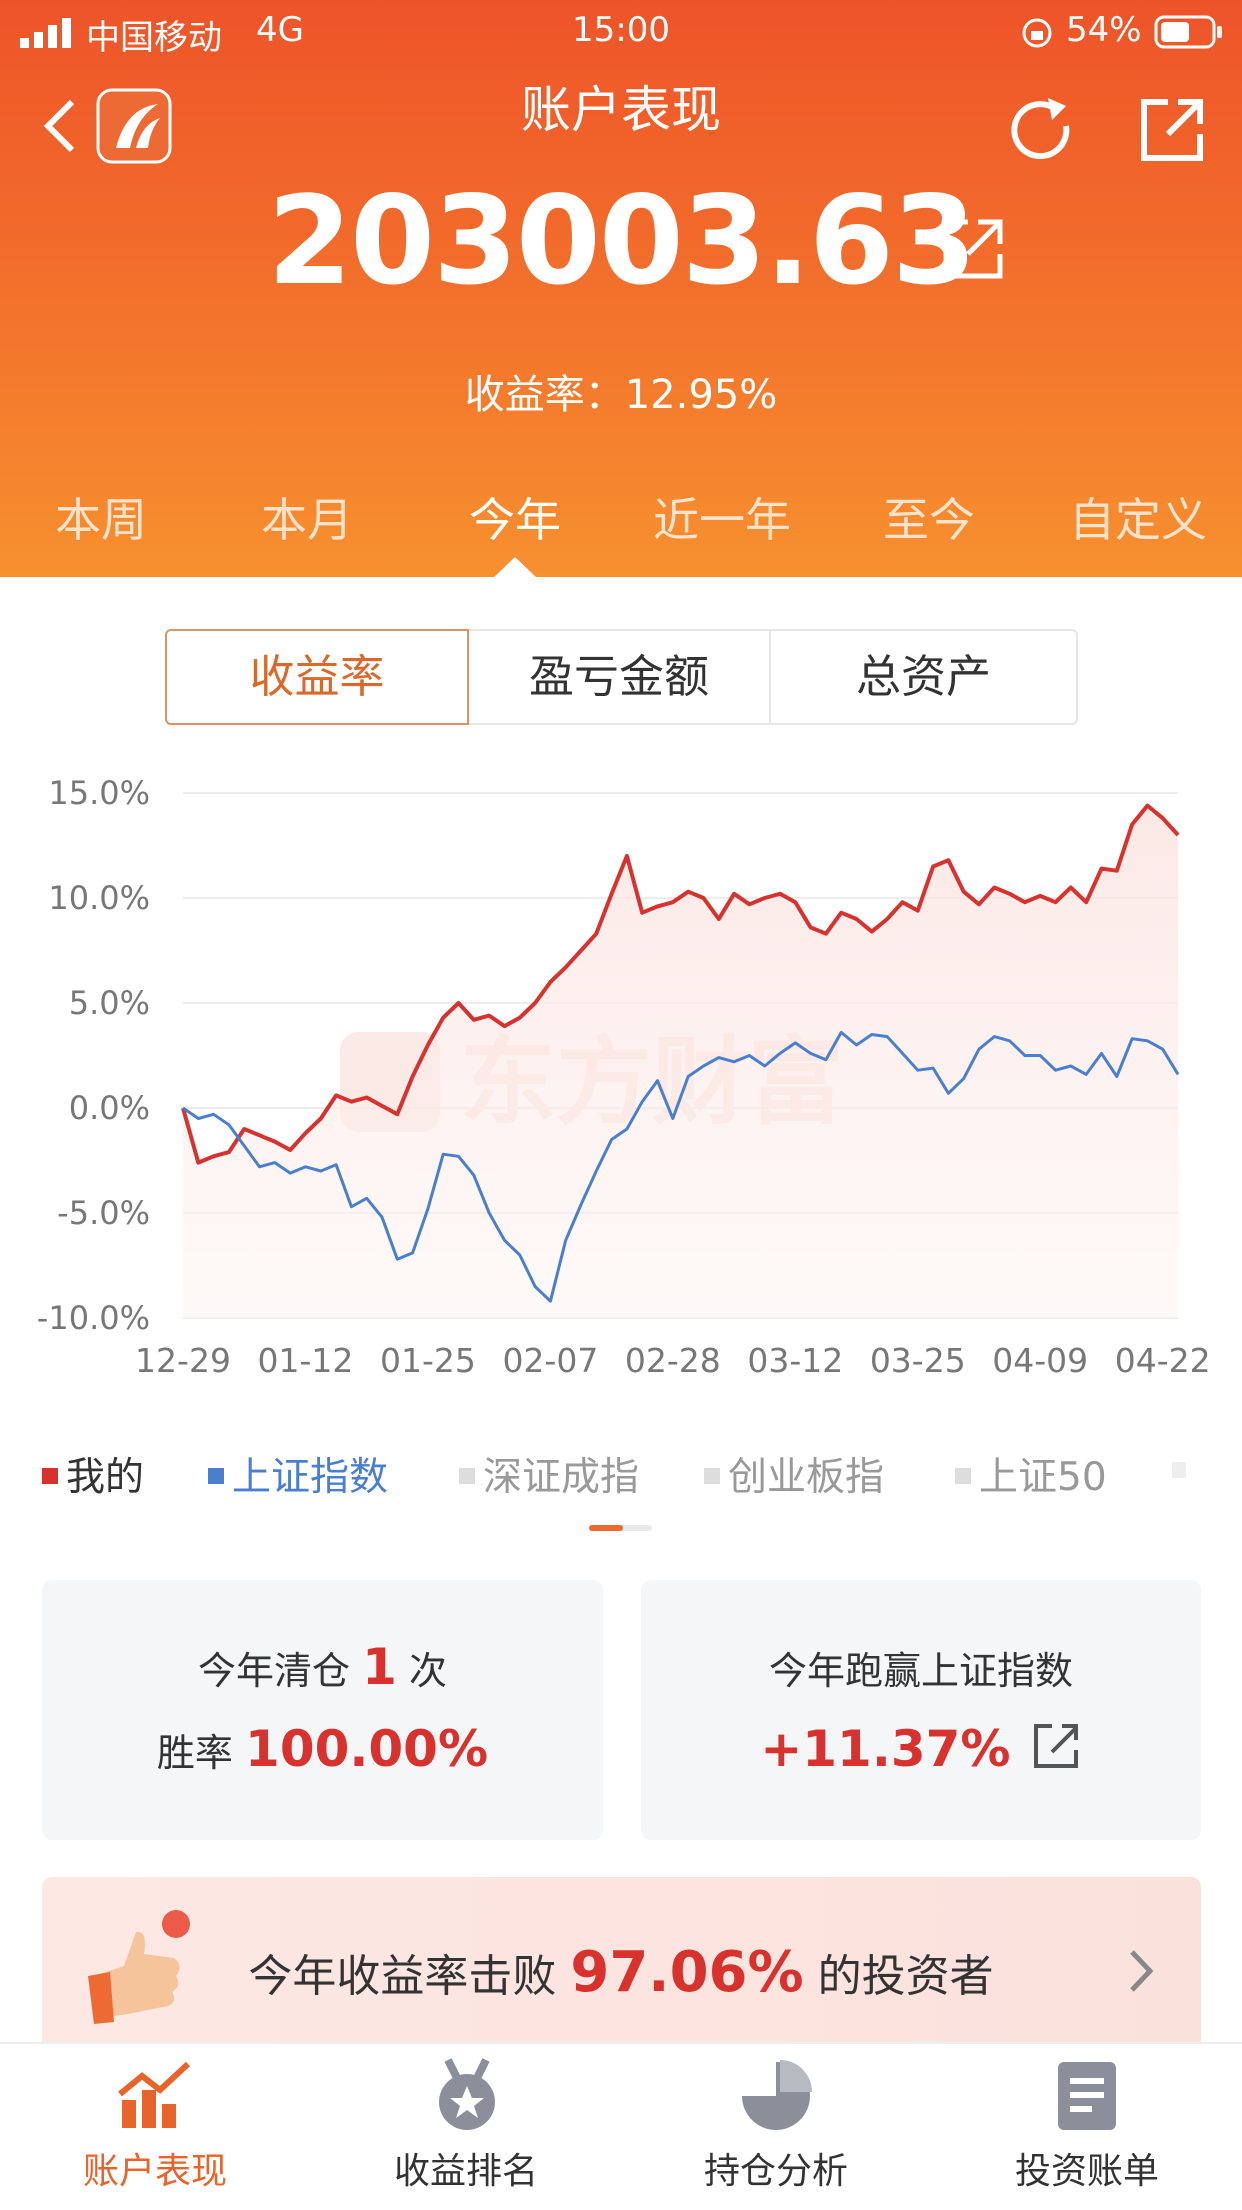 This screenshot has width=1242, height=2210. I want to click on legend-item: 上证指数, so click(298, 1474).